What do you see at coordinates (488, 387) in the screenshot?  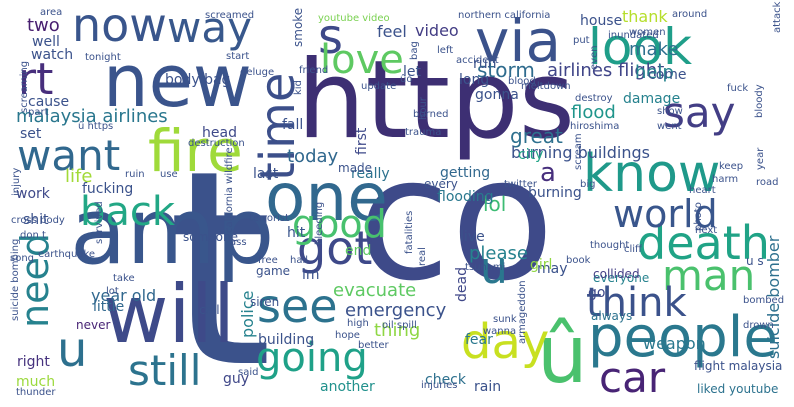 I see `cloud-word: rain` at bounding box center [488, 387].